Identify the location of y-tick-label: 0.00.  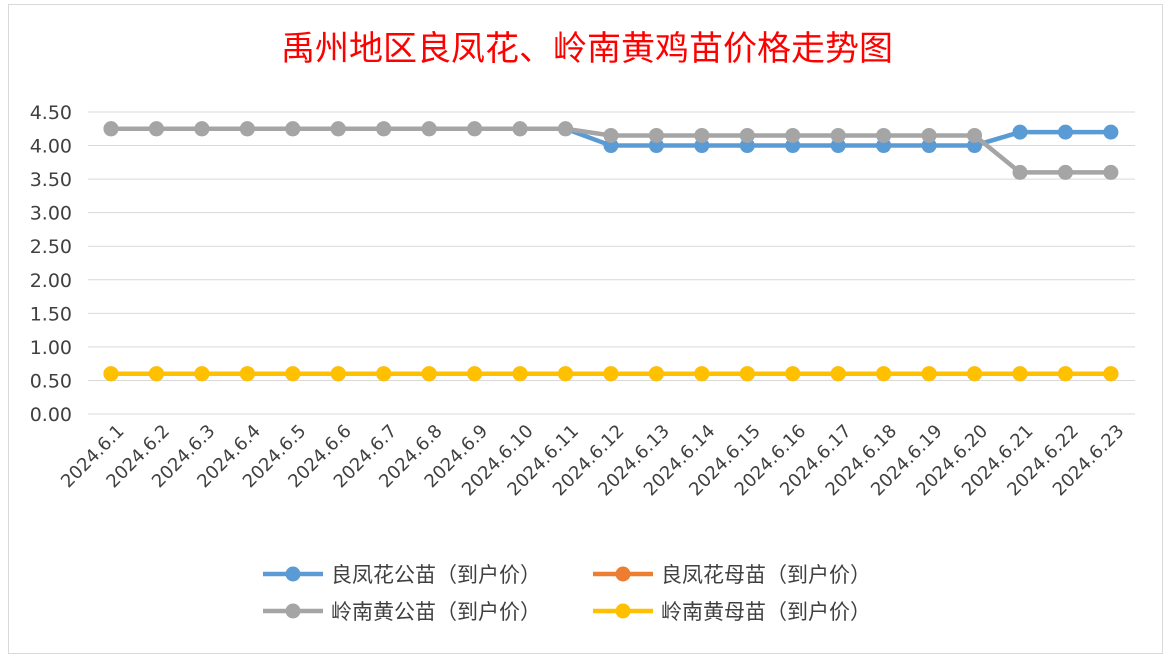
(51, 415).